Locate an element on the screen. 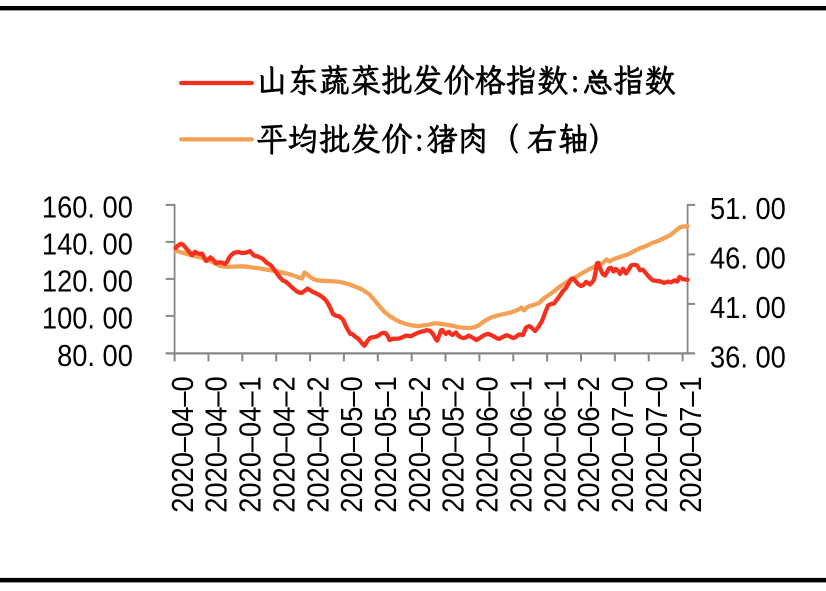 The height and width of the screenshot is (591, 826). svg-text: 2020–07–1 is located at coordinates (691, 444).